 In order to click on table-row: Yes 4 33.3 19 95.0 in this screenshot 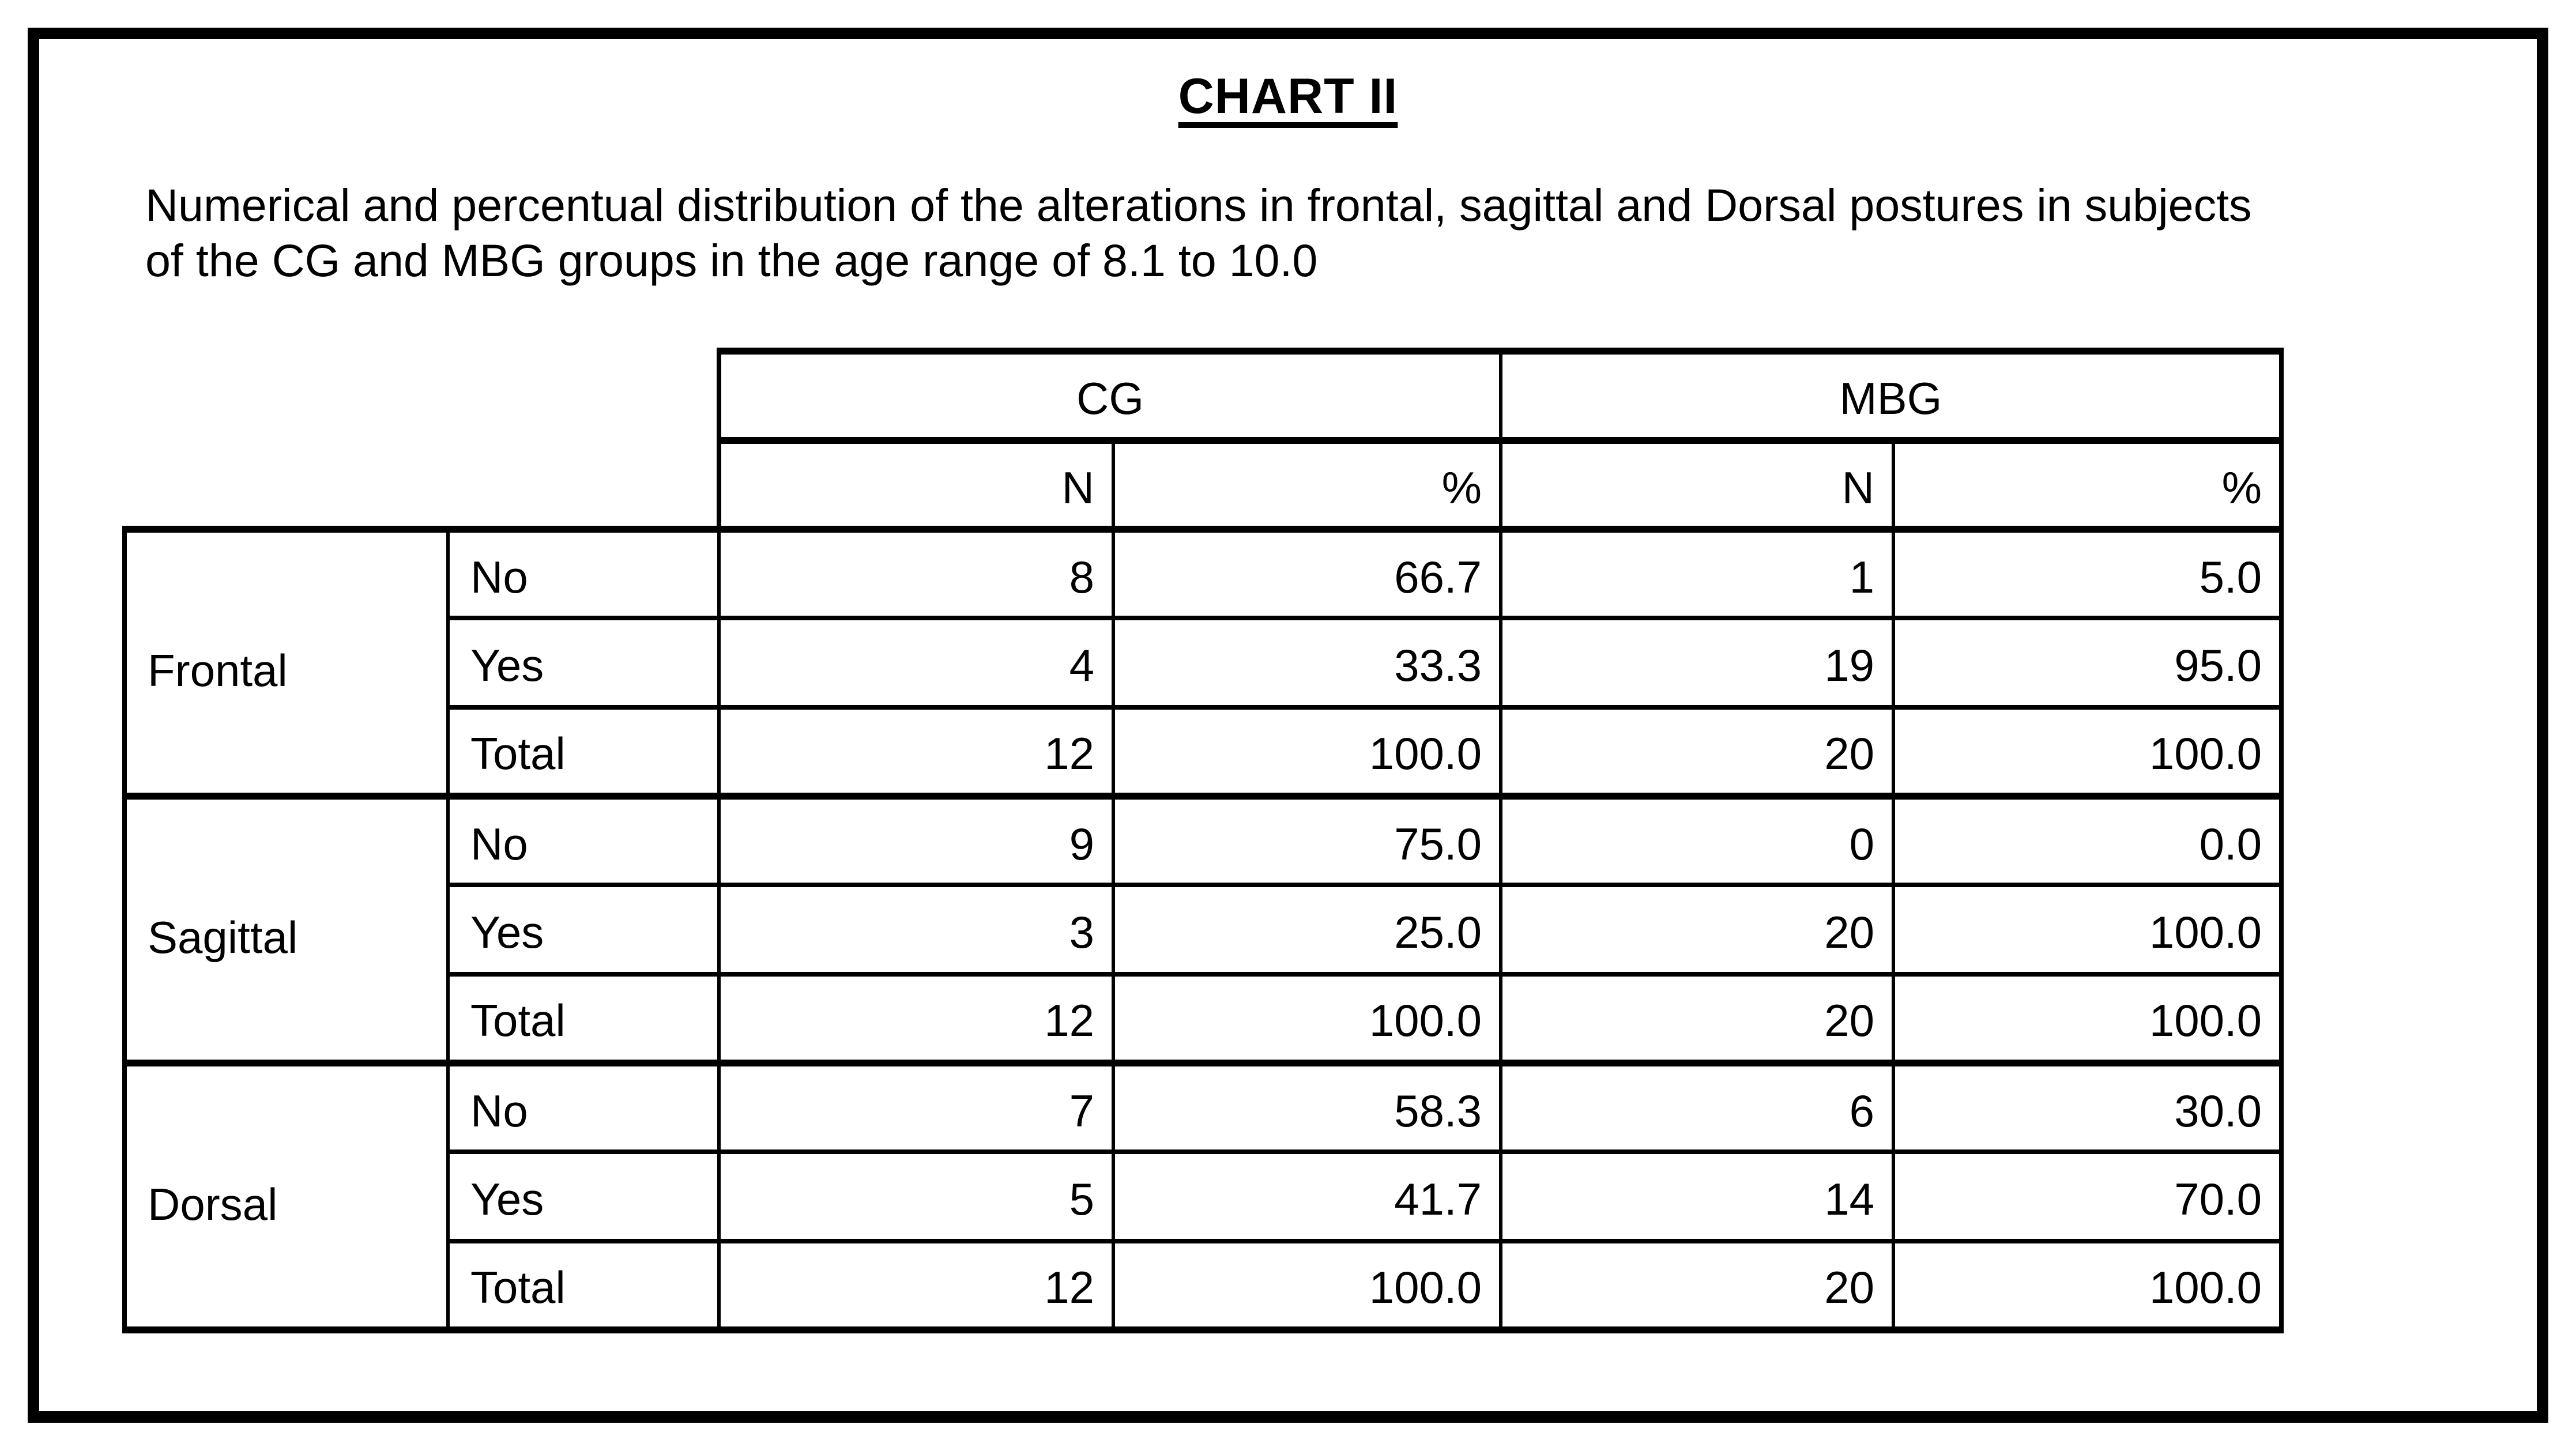, I will do `click(1204, 661)`.